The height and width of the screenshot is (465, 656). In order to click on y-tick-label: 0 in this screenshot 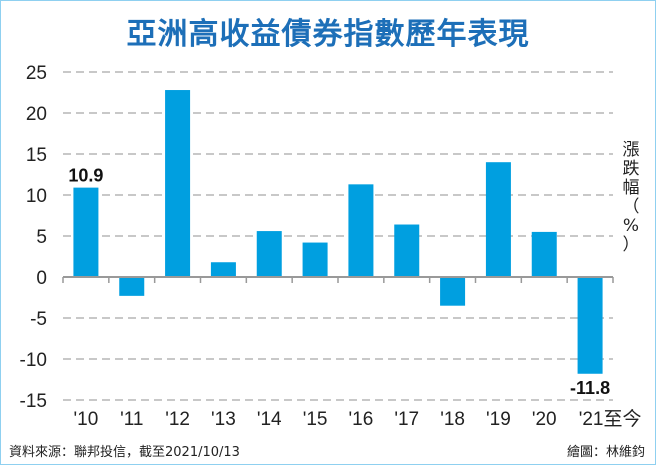, I will do `click(41, 278)`.